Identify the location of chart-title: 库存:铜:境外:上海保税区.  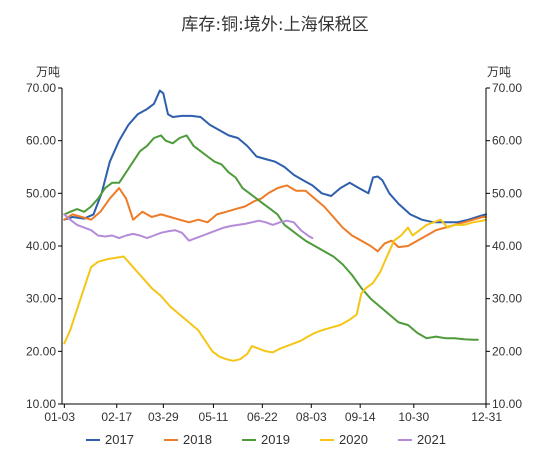
(274, 25).